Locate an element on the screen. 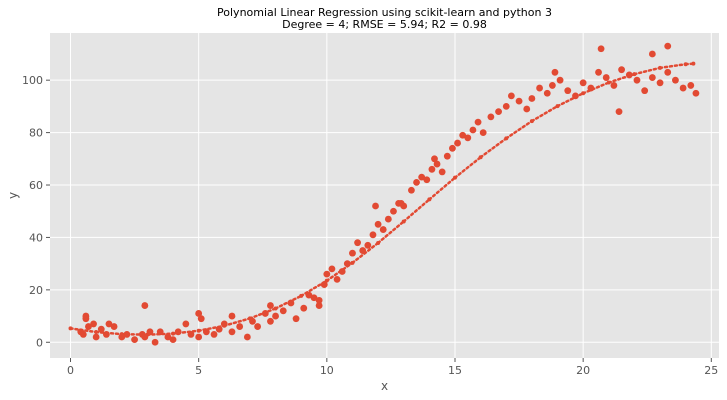 The width and height of the screenshot is (727, 400). y-tick: 0 is located at coordinates (43, 342).